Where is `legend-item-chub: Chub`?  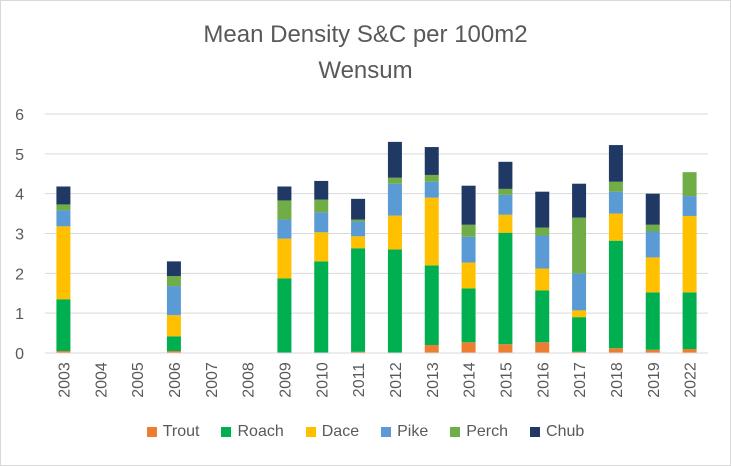
legend-item-chub: Chub is located at coordinates (557, 432).